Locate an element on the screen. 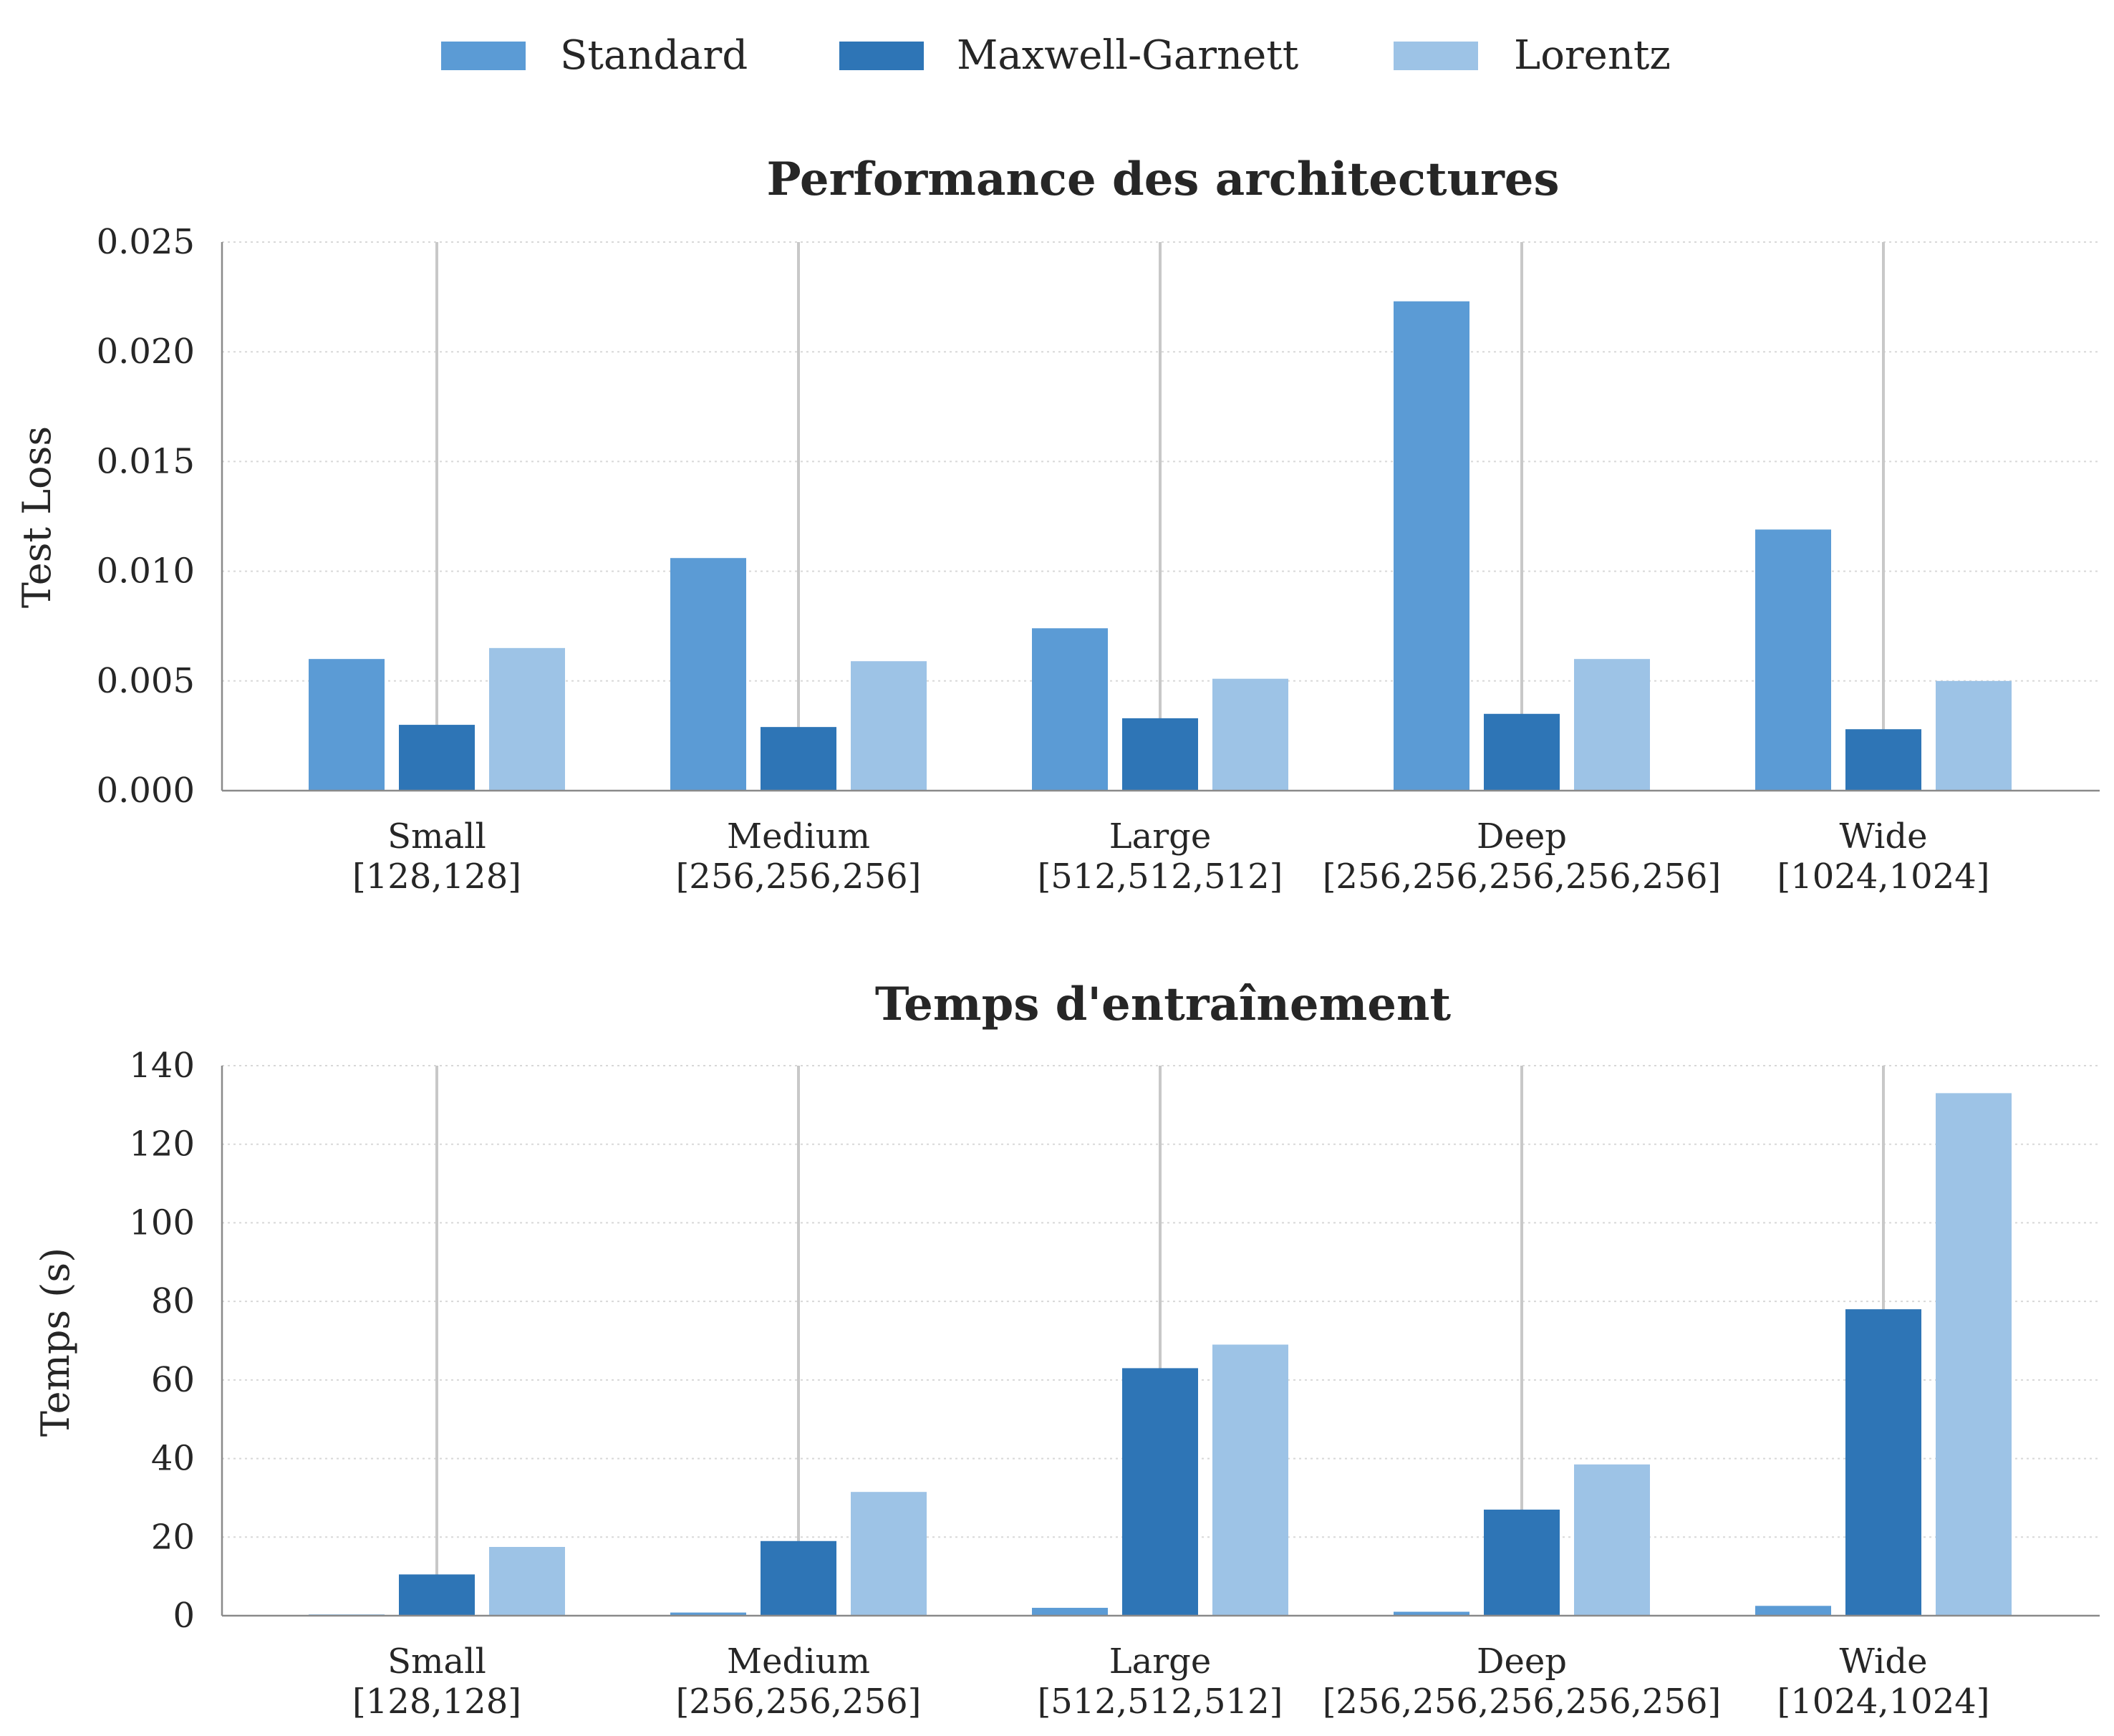  y-axis-label: Test Loss is located at coordinates (36, 517).